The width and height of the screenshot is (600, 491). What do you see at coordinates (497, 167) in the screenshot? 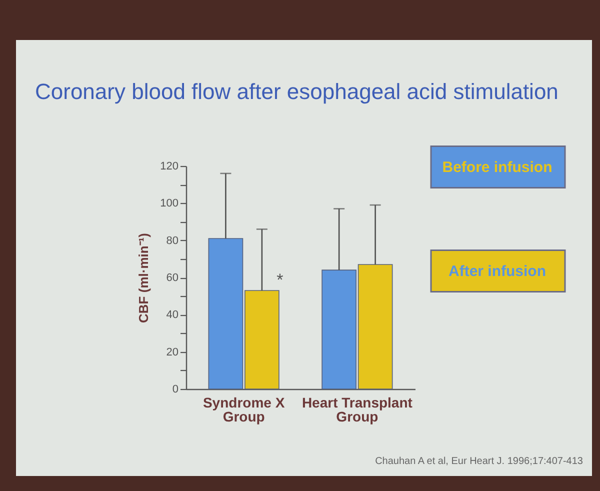
I see `text: Before infusion` at bounding box center [497, 167].